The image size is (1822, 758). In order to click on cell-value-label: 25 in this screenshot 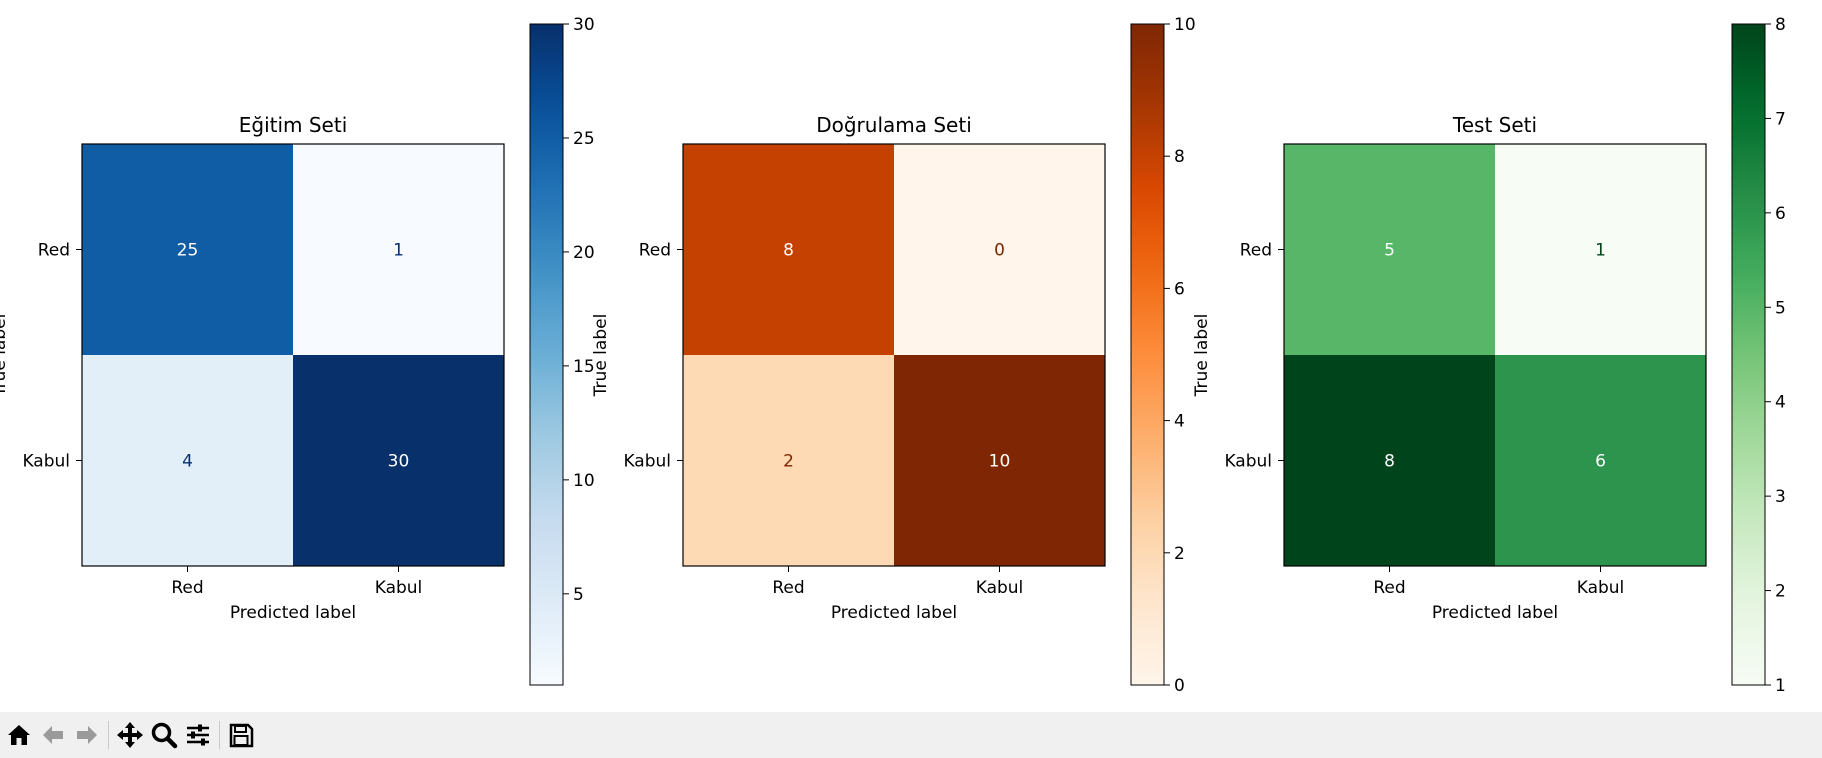, I will do `click(188, 251)`.